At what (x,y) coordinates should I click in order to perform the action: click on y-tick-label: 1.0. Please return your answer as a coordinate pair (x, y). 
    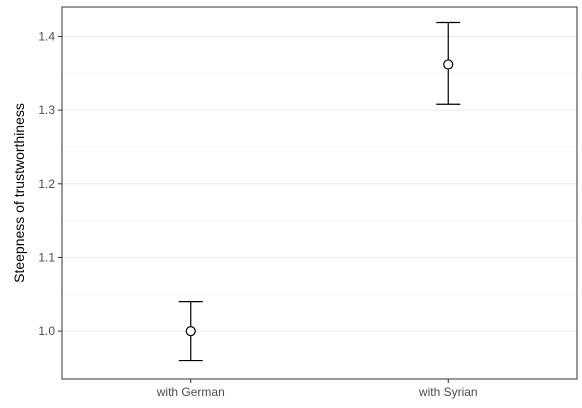
    Looking at the image, I should click on (46, 331).